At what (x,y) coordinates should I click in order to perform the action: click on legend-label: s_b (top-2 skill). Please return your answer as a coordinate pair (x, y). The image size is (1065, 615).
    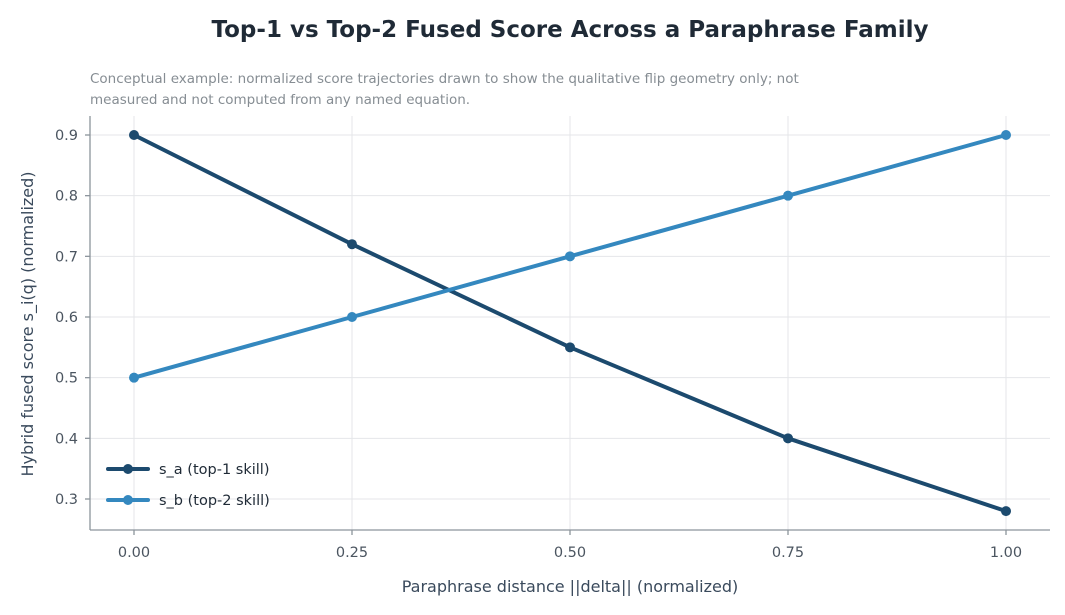
    Looking at the image, I should click on (214, 501).